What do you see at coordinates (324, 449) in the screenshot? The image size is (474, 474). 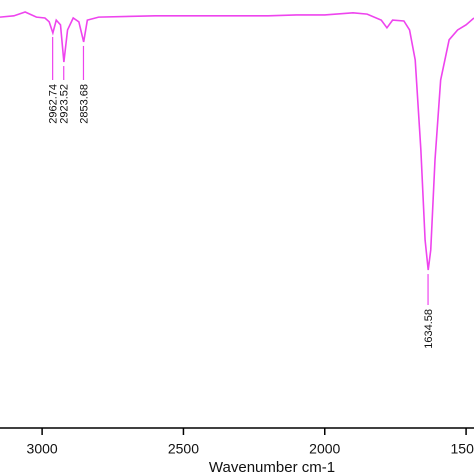 I see `x-tick-label: 2000` at bounding box center [324, 449].